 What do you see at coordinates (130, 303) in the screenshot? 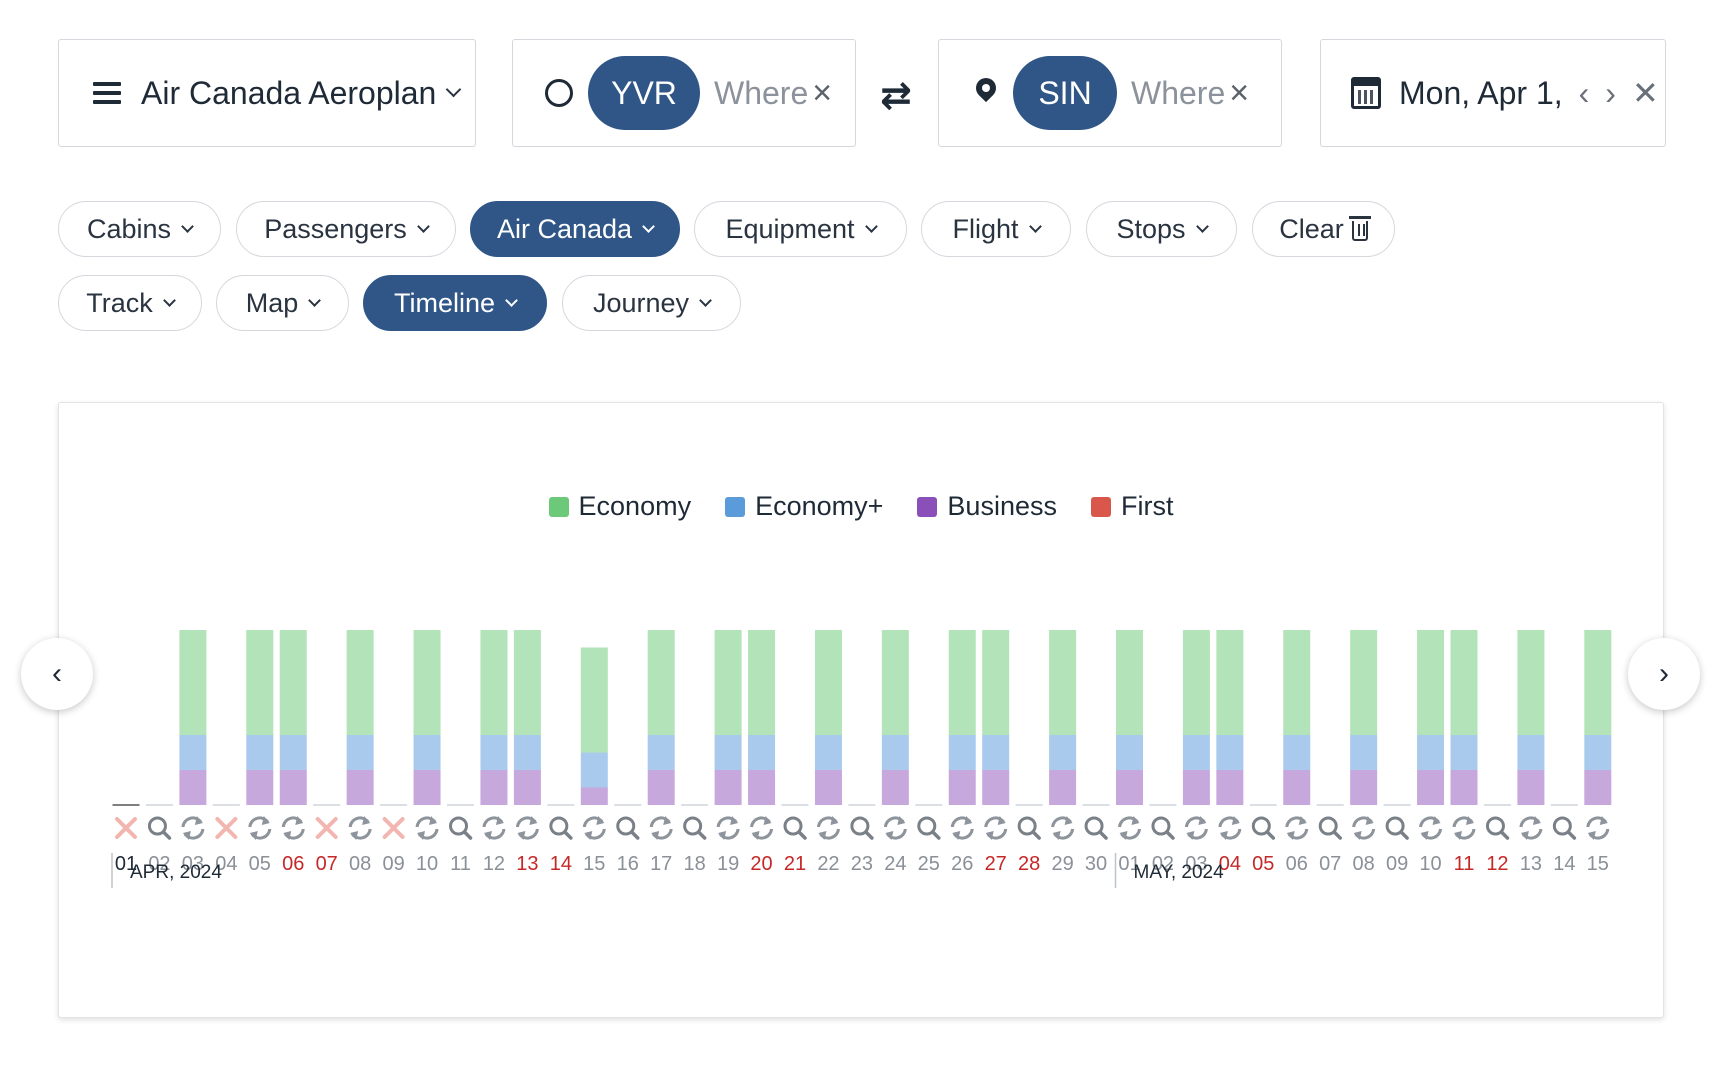
I see `view-track: Track` at bounding box center [130, 303].